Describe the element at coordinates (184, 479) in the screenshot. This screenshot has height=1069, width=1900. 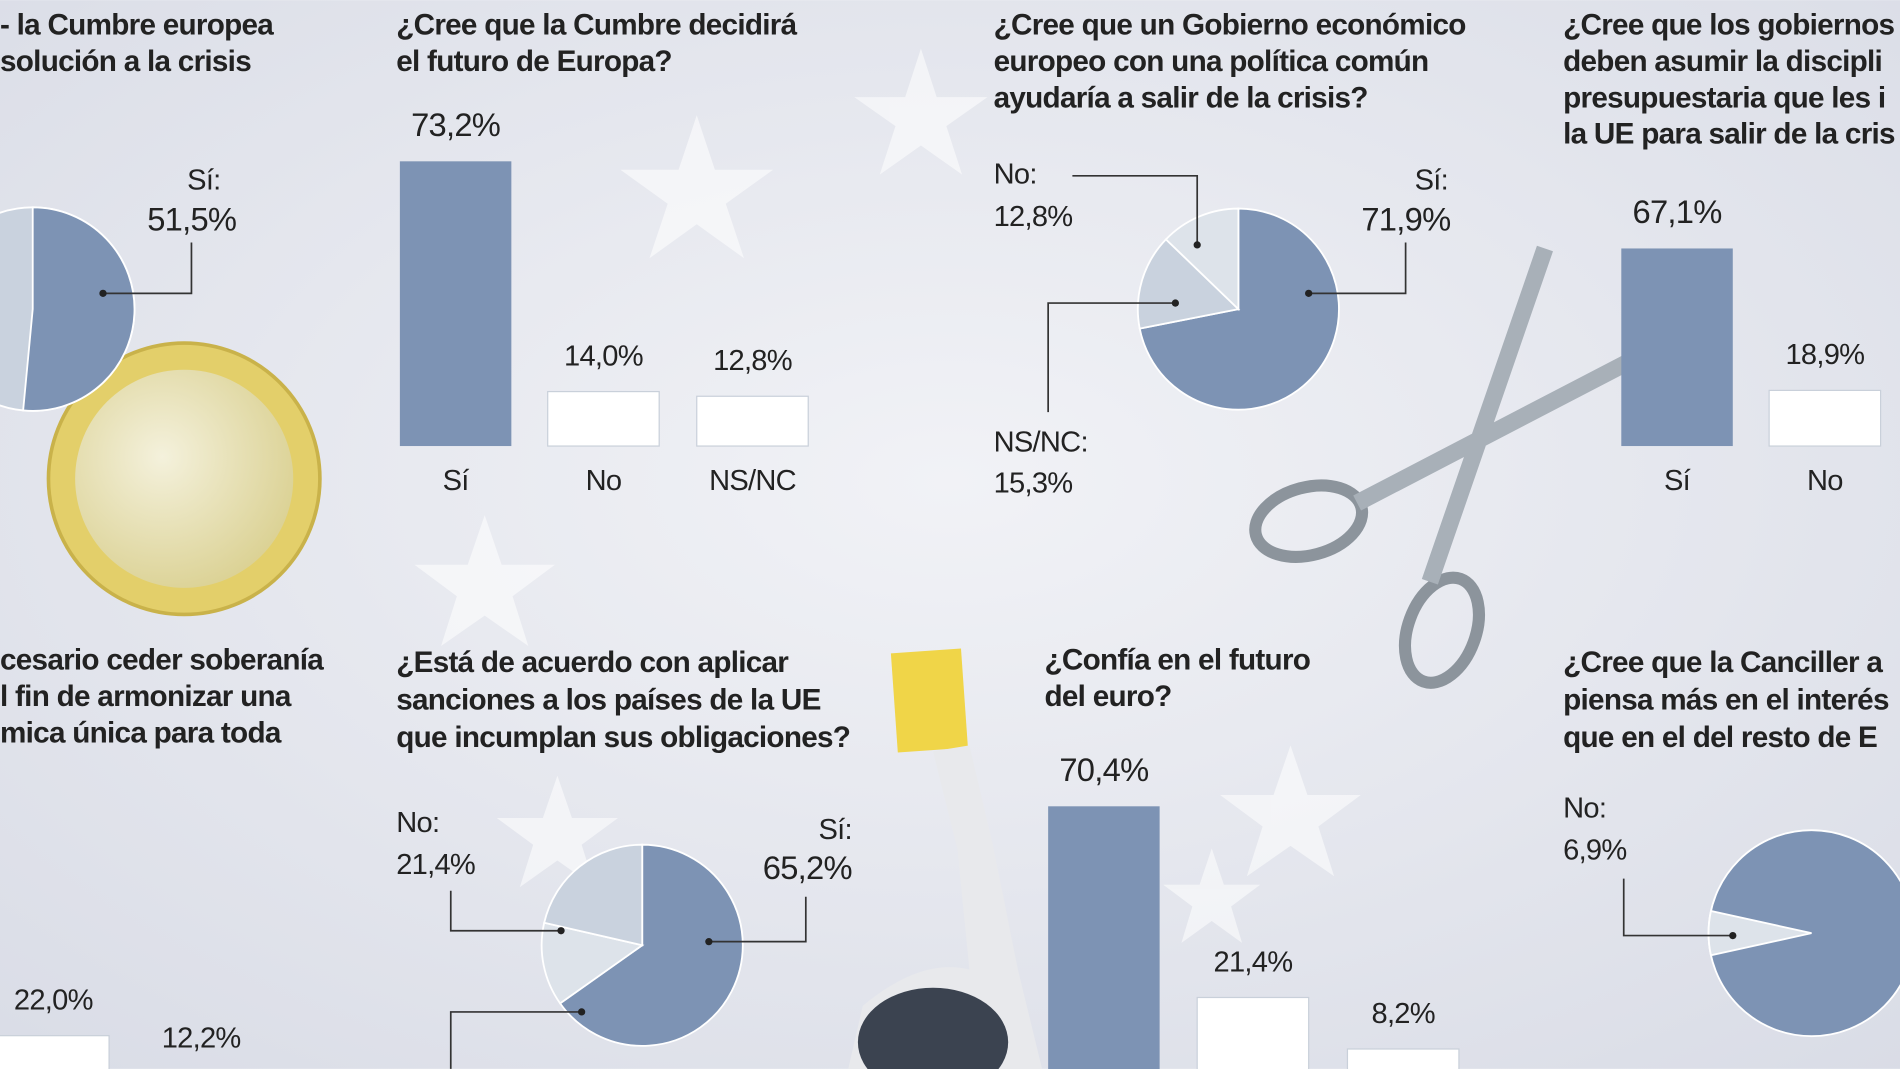
I see `euro-coin` at that location.